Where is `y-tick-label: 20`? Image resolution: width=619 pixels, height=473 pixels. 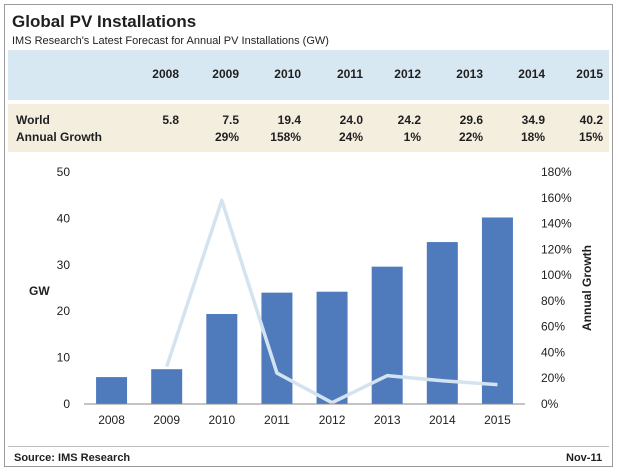
y-tick-label: 20 is located at coordinates (64, 311).